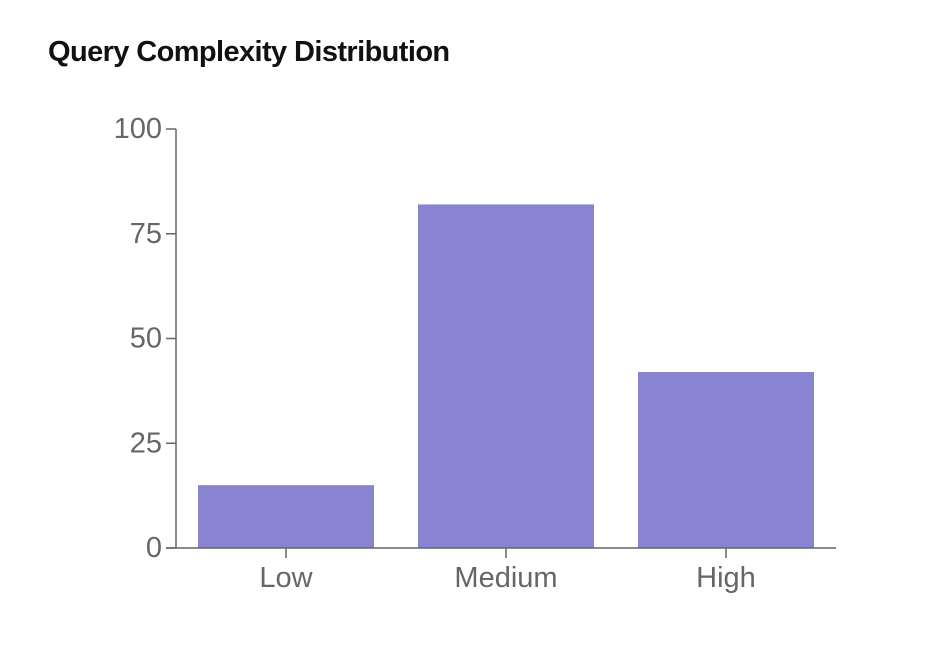 Image resolution: width=930 pixels, height=672 pixels. I want to click on bar-low, so click(286, 516).